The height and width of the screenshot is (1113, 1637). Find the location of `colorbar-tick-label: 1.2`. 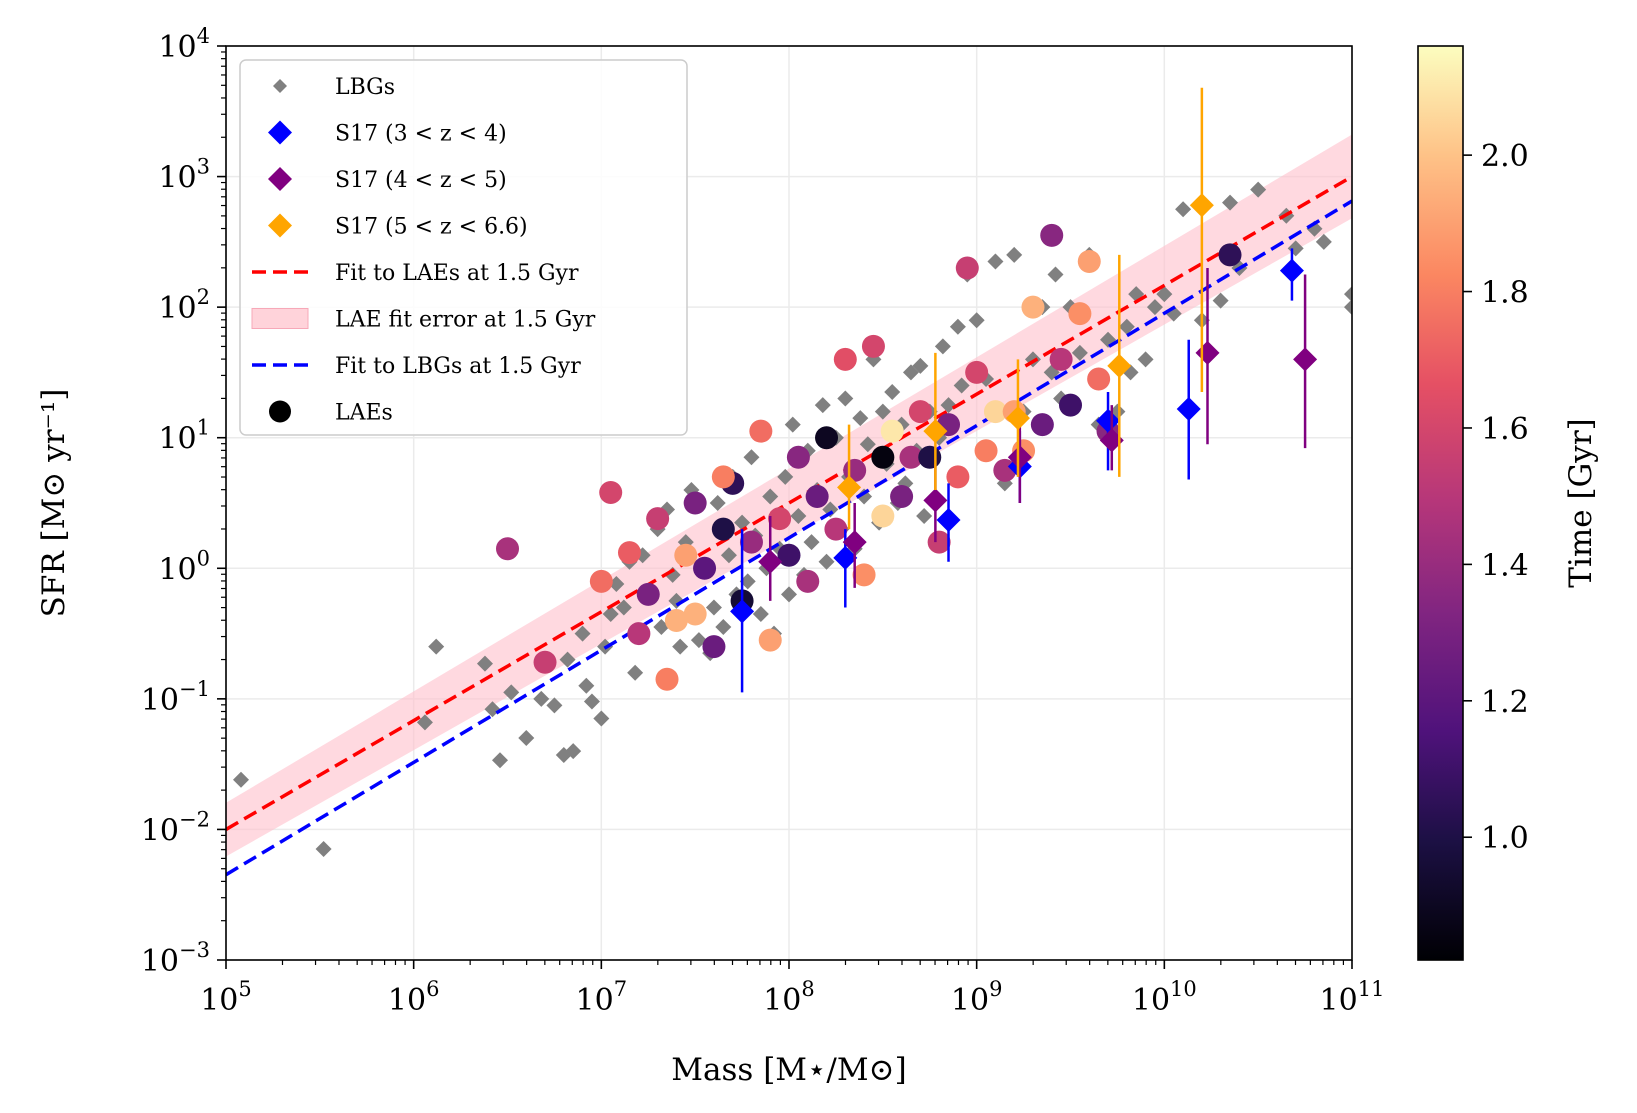

colorbar-tick-label: 1.2 is located at coordinates (1505, 702).